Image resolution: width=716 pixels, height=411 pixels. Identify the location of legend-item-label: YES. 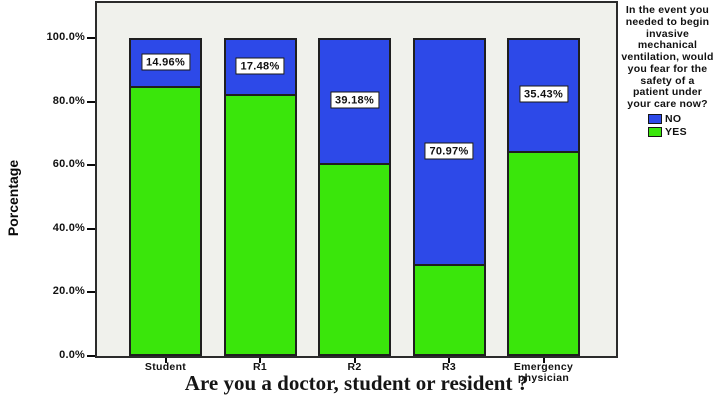
(676, 131).